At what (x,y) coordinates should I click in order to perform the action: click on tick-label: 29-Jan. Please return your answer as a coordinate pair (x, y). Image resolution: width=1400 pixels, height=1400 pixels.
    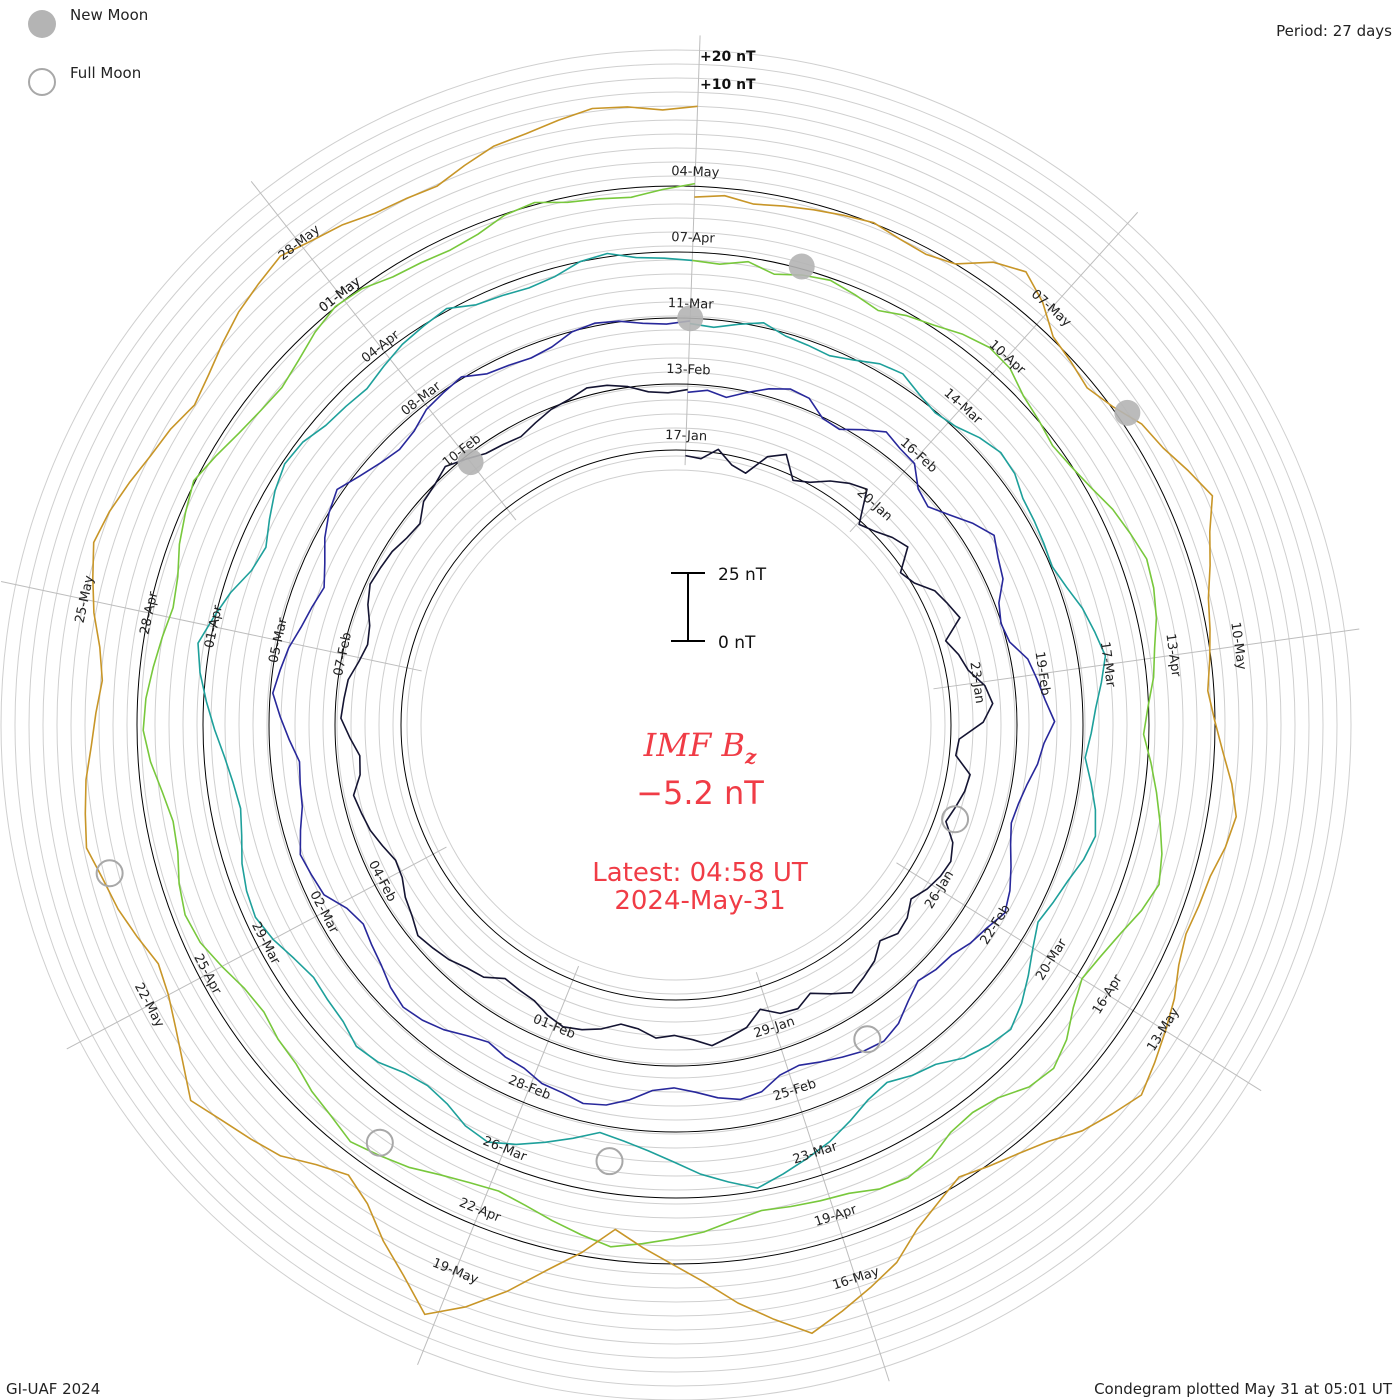
    Looking at the image, I should click on (774, 1027).